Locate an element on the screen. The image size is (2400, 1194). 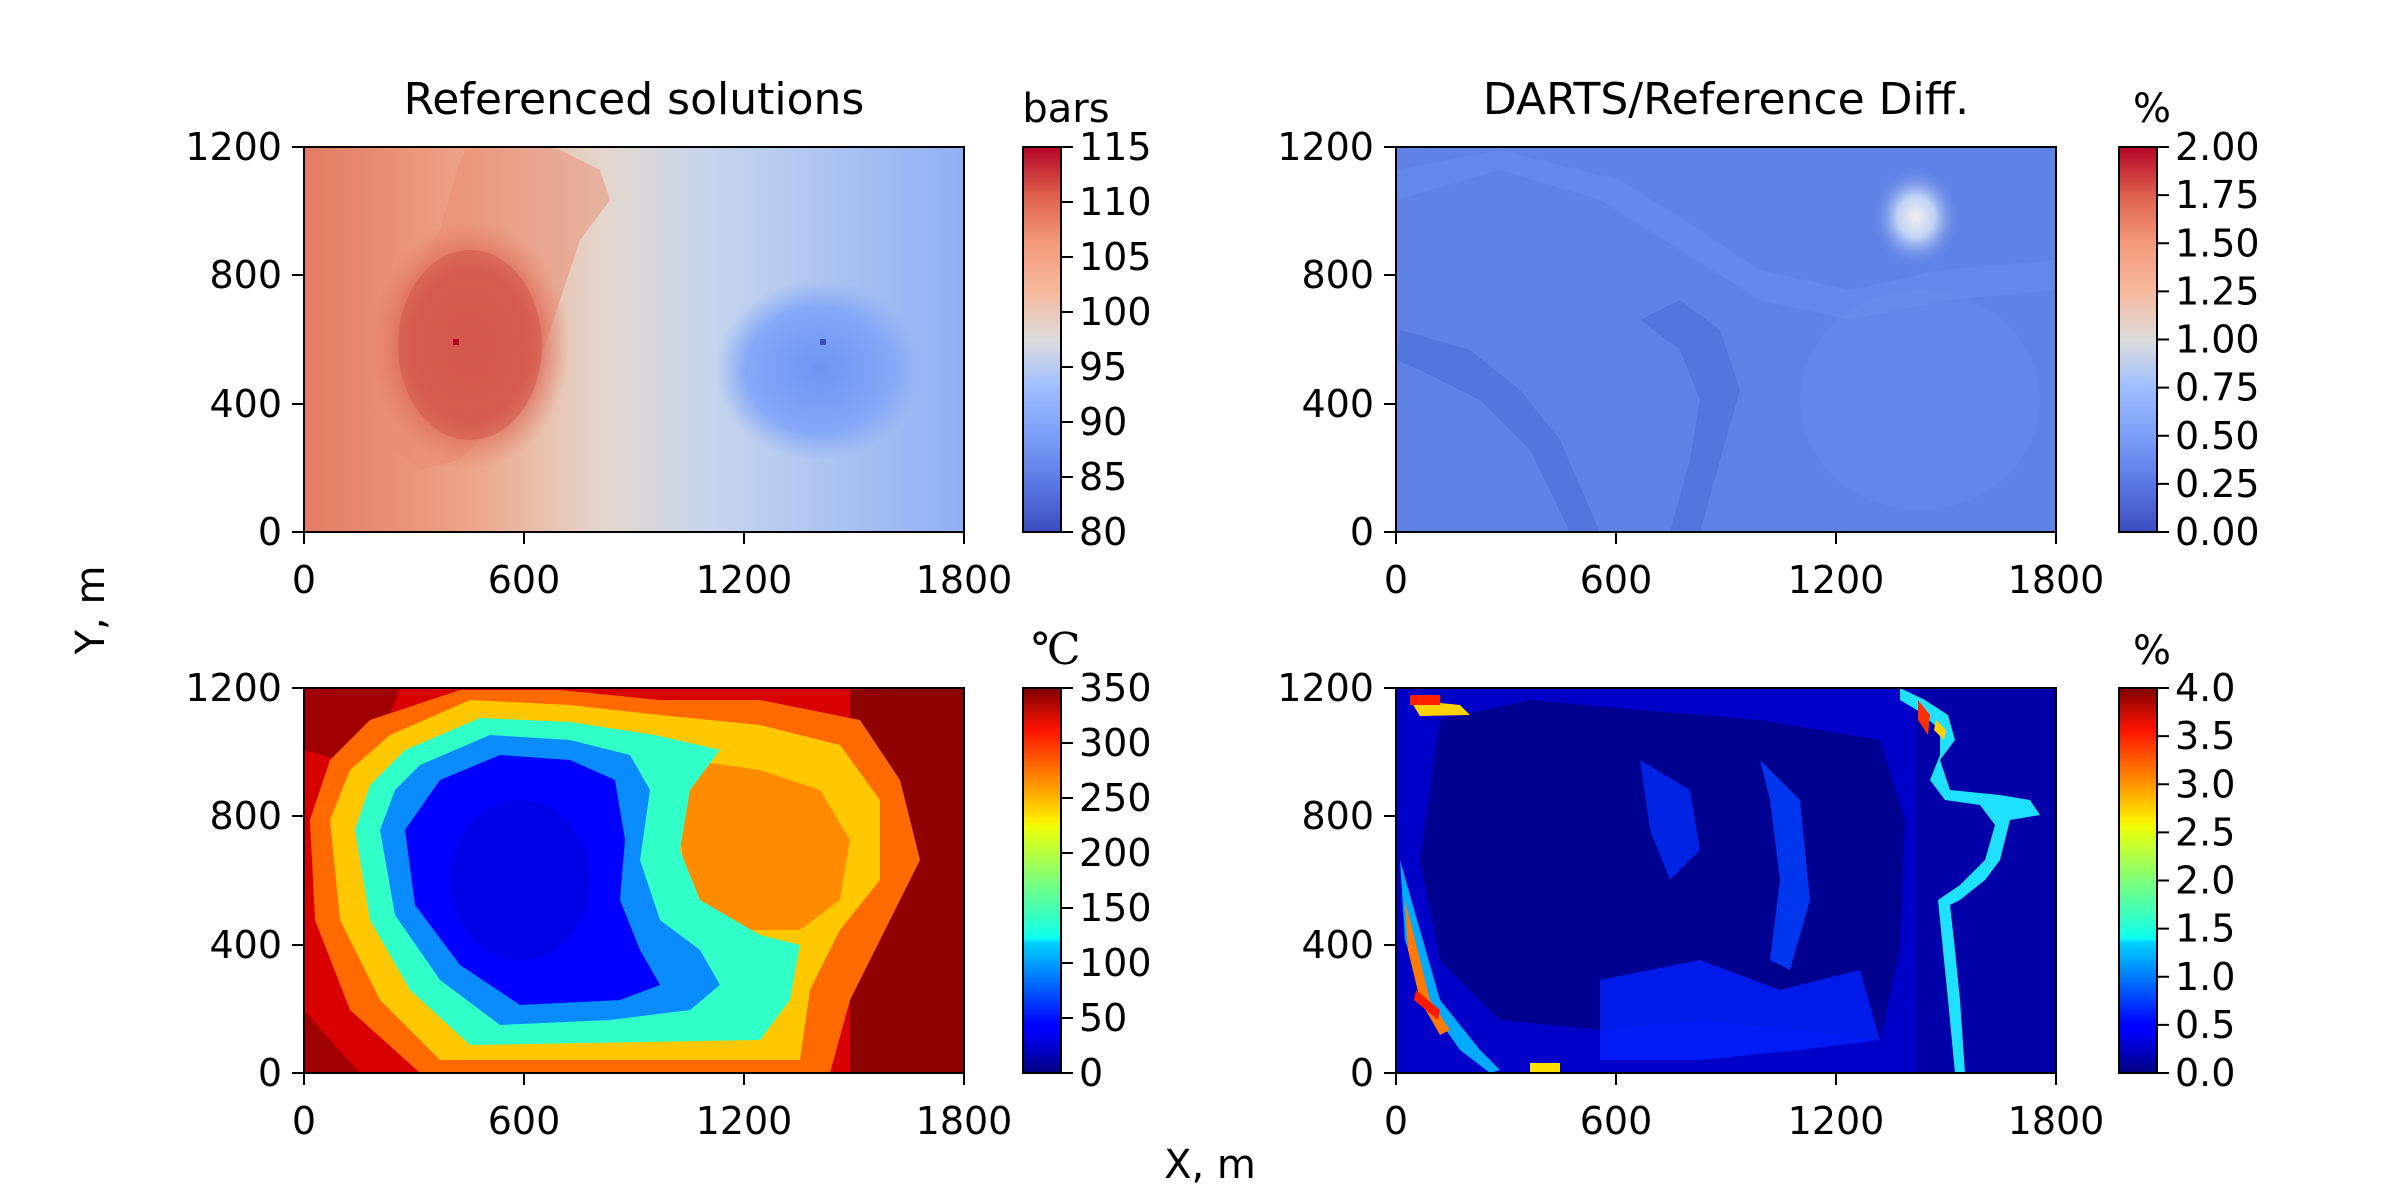
colorbar-tick-label: 2.5 is located at coordinates (2205, 832).